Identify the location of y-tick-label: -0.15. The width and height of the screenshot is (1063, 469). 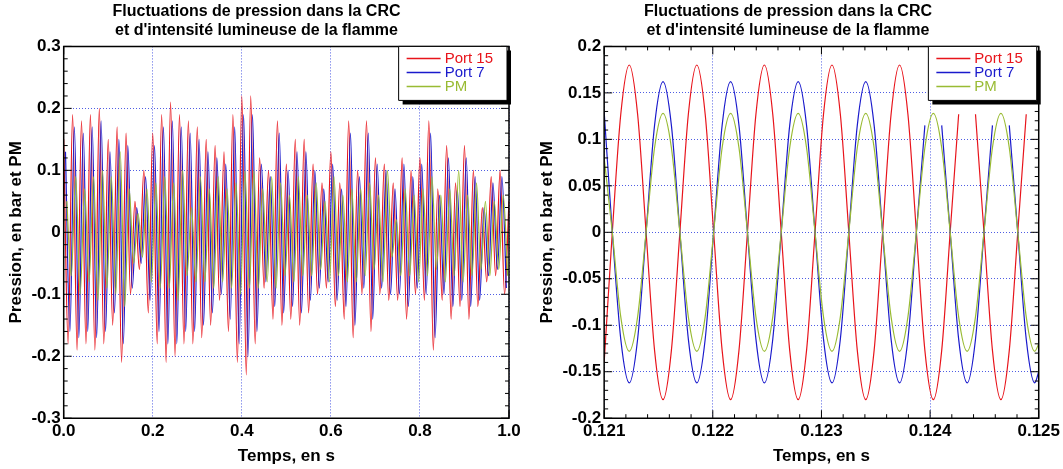
(582, 371).